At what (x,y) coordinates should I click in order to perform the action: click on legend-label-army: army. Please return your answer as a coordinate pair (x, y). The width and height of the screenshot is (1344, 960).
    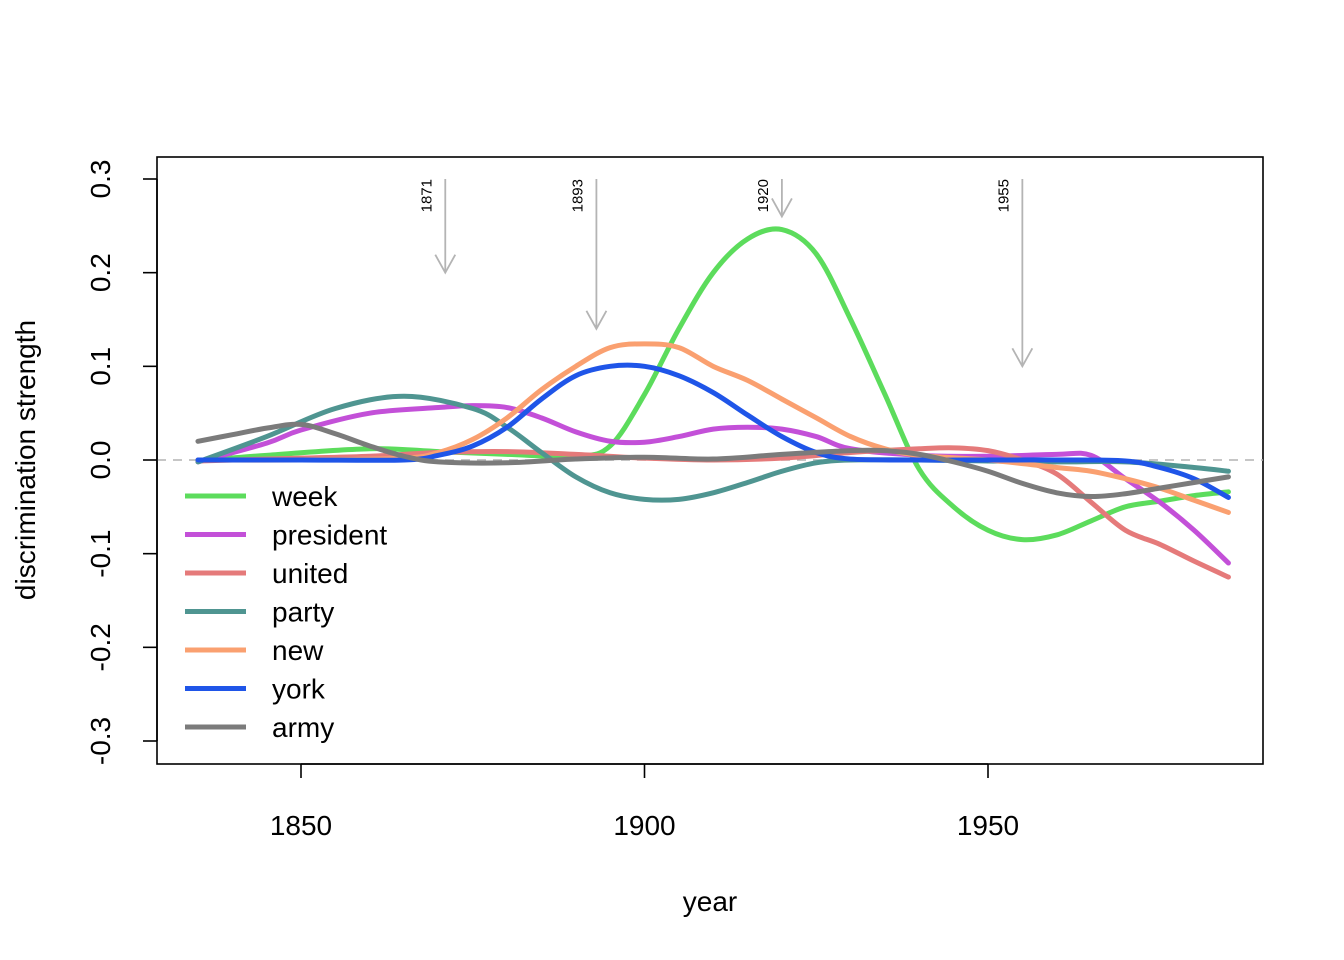
    Looking at the image, I should click on (303, 727).